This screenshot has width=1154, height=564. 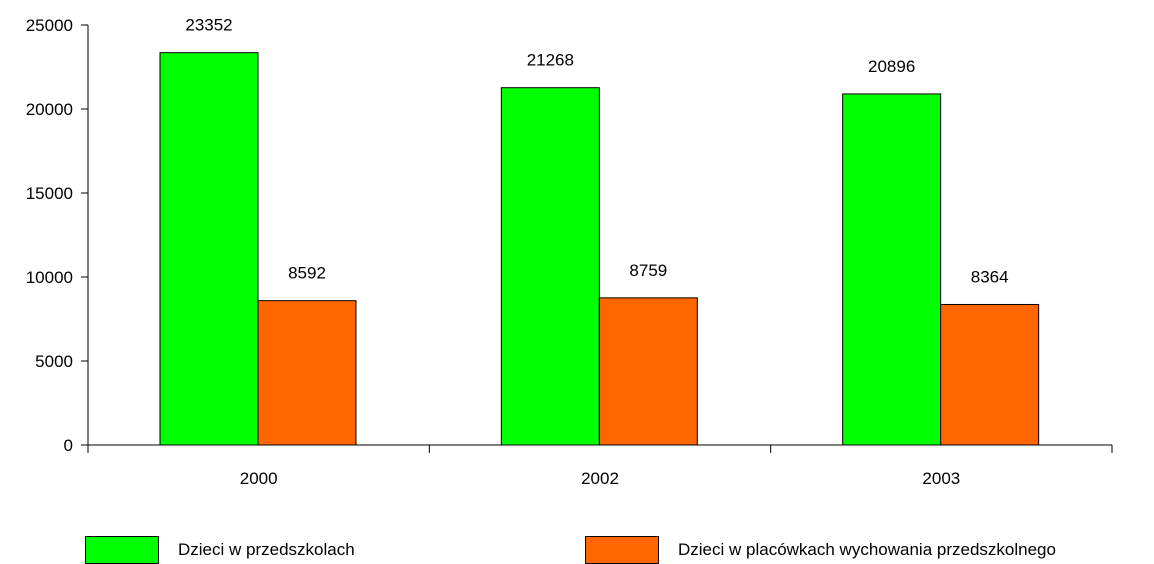 I want to click on x-tick-label: 2002, so click(x=600, y=478).